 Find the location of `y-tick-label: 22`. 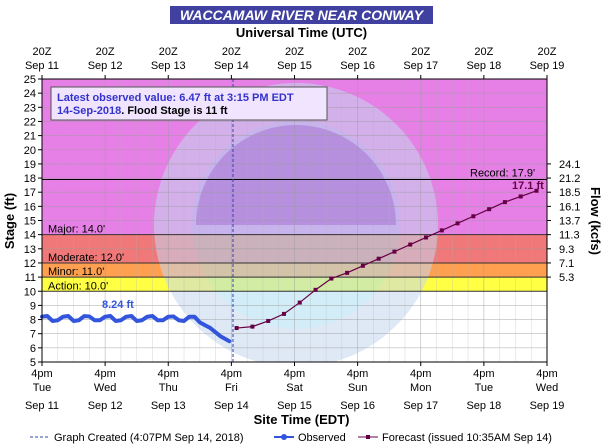

y-tick-label: 22 is located at coordinates (30, 122).